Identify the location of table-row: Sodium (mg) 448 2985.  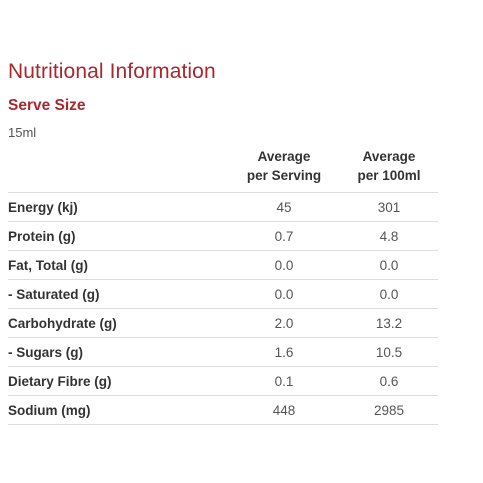
(223, 410).